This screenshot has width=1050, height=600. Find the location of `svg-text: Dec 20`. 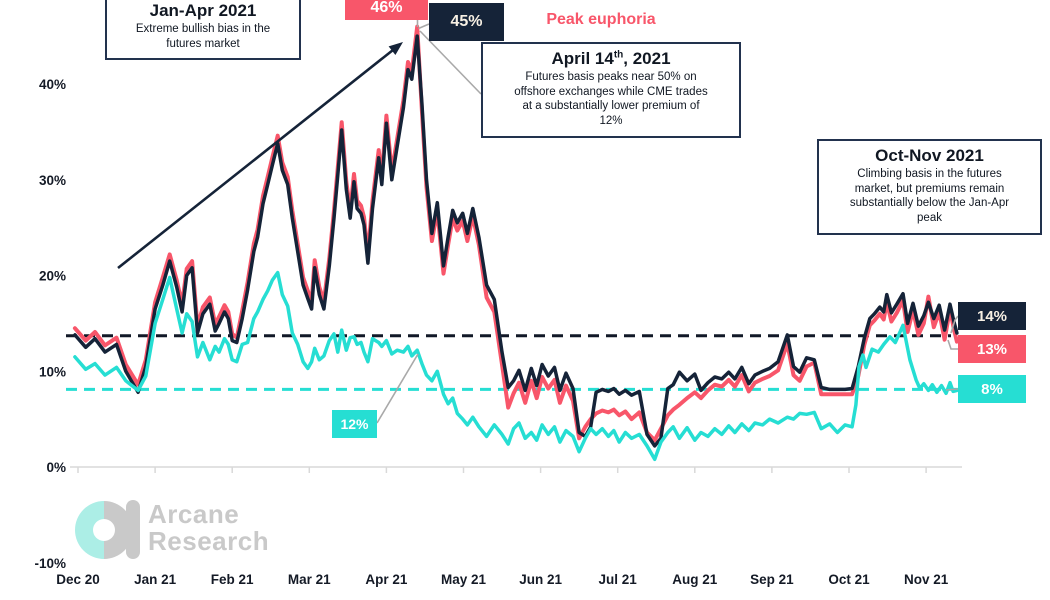

svg-text: Dec 20 is located at coordinates (78, 579).